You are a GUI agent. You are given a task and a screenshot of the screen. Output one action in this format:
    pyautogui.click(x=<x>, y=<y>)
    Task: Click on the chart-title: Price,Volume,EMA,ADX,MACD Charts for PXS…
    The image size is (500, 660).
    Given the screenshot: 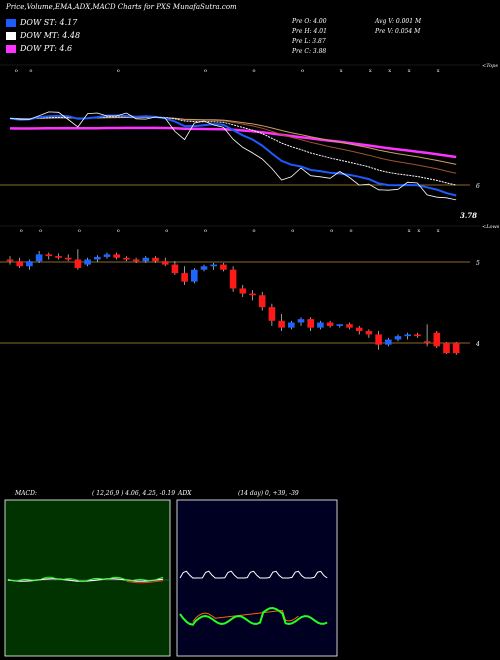 What is the action you would take?
    pyautogui.click(x=121, y=7)
    